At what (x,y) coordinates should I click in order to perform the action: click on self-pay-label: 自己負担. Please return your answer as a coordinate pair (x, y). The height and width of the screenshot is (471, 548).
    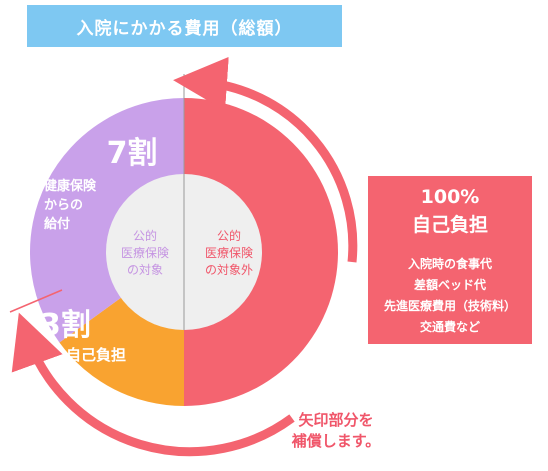
    Looking at the image, I should click on (96, 355).